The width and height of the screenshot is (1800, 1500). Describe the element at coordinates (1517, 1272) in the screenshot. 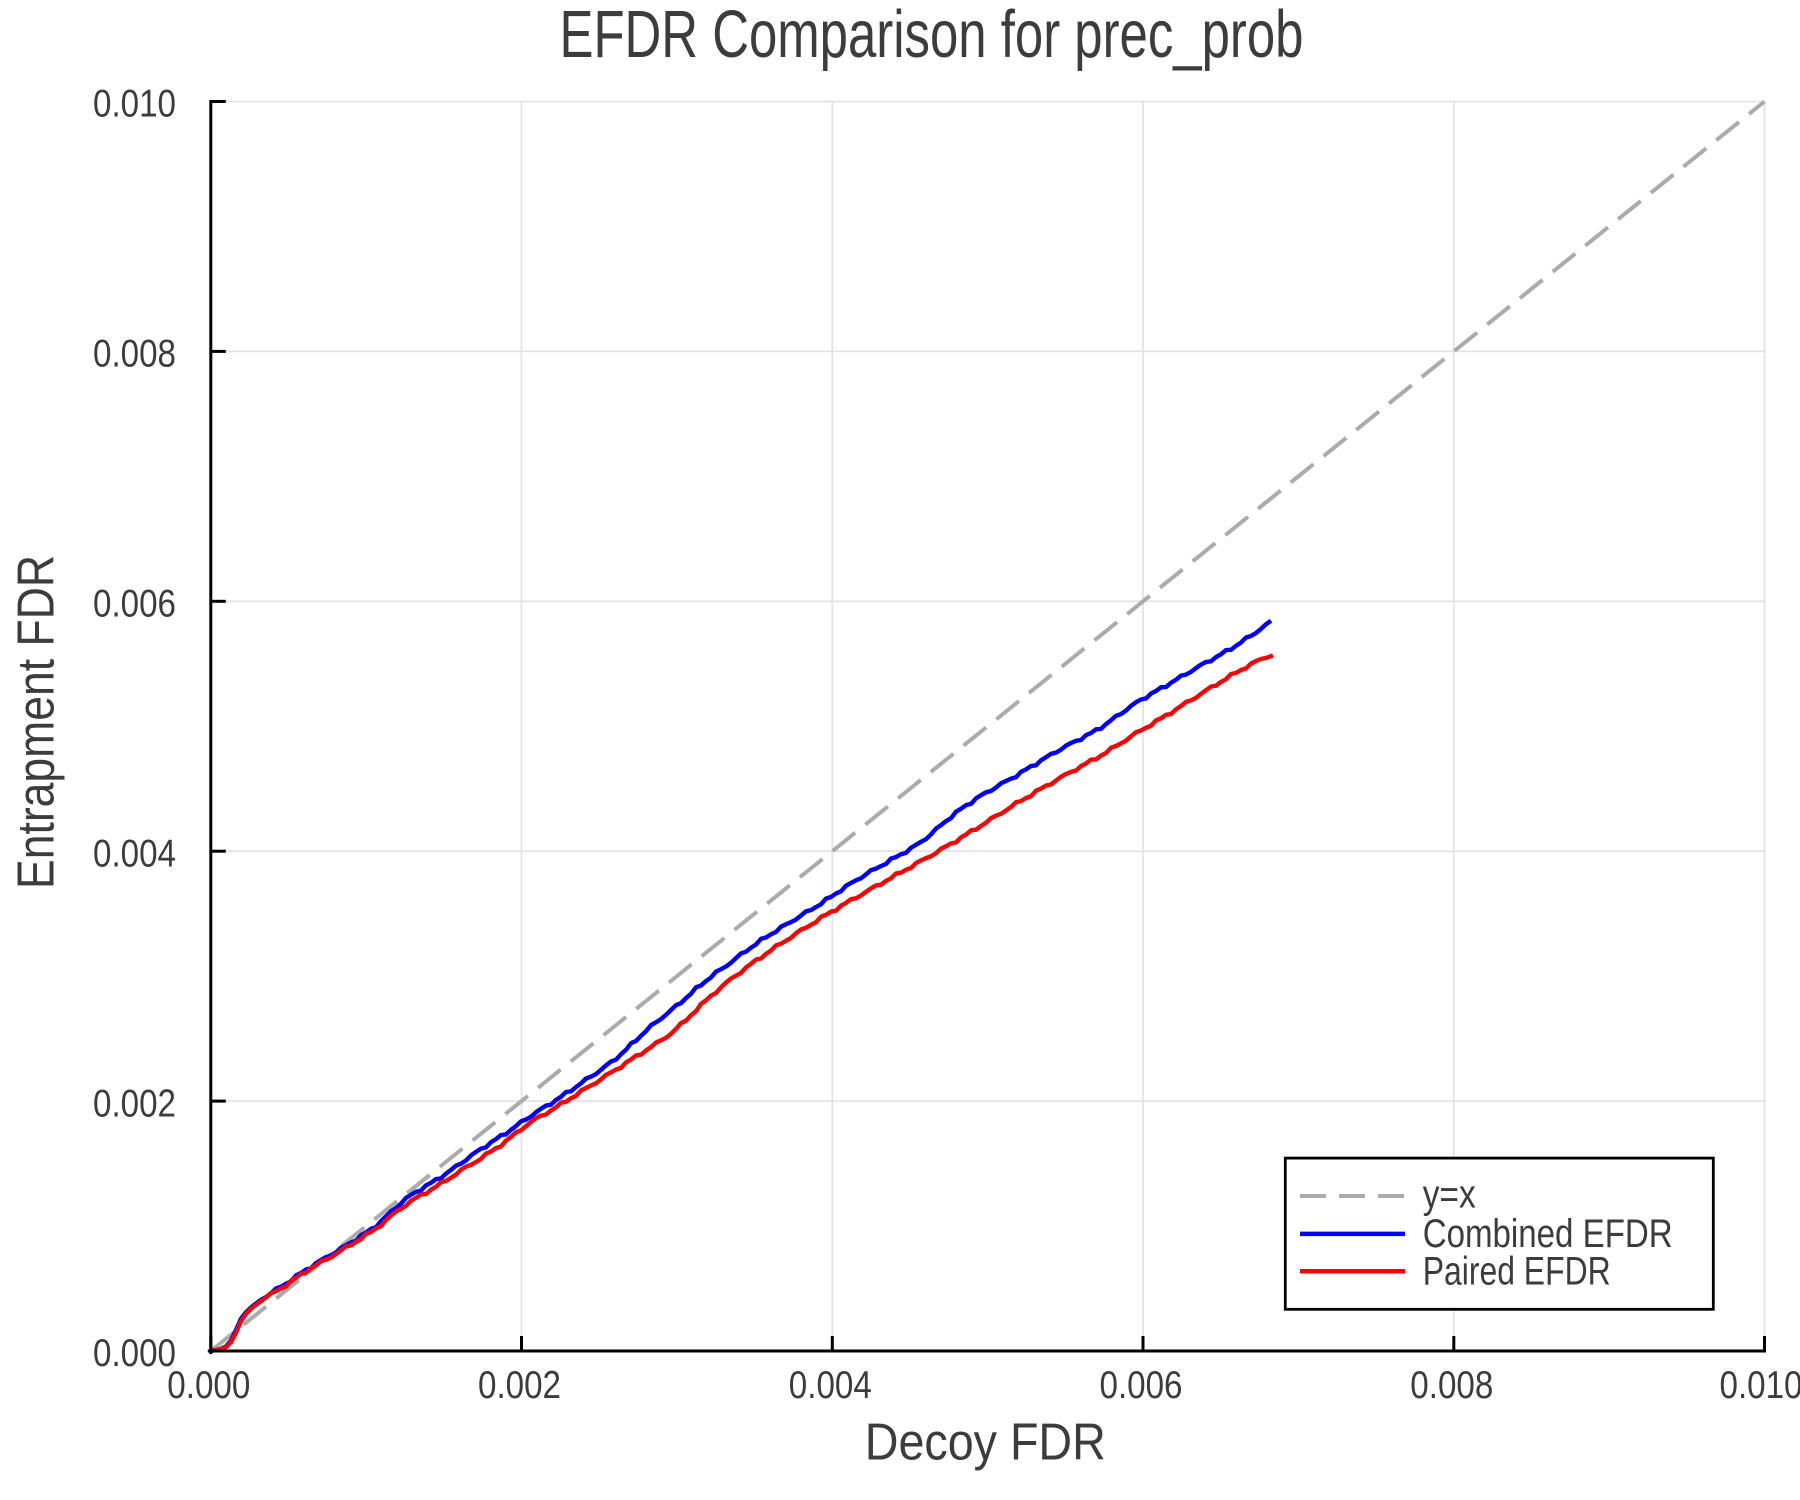

I see `svg-text: Paired EFDR` at that location.